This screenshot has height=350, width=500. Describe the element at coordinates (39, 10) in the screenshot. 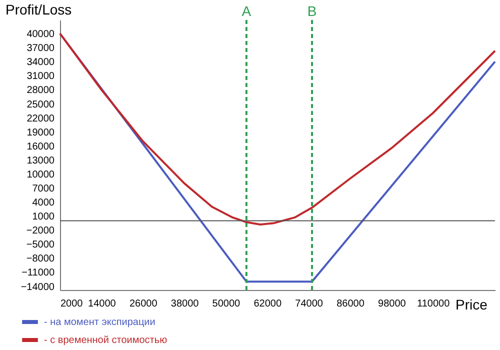

I see `y-axis-title: Profit/Loss` at that location.